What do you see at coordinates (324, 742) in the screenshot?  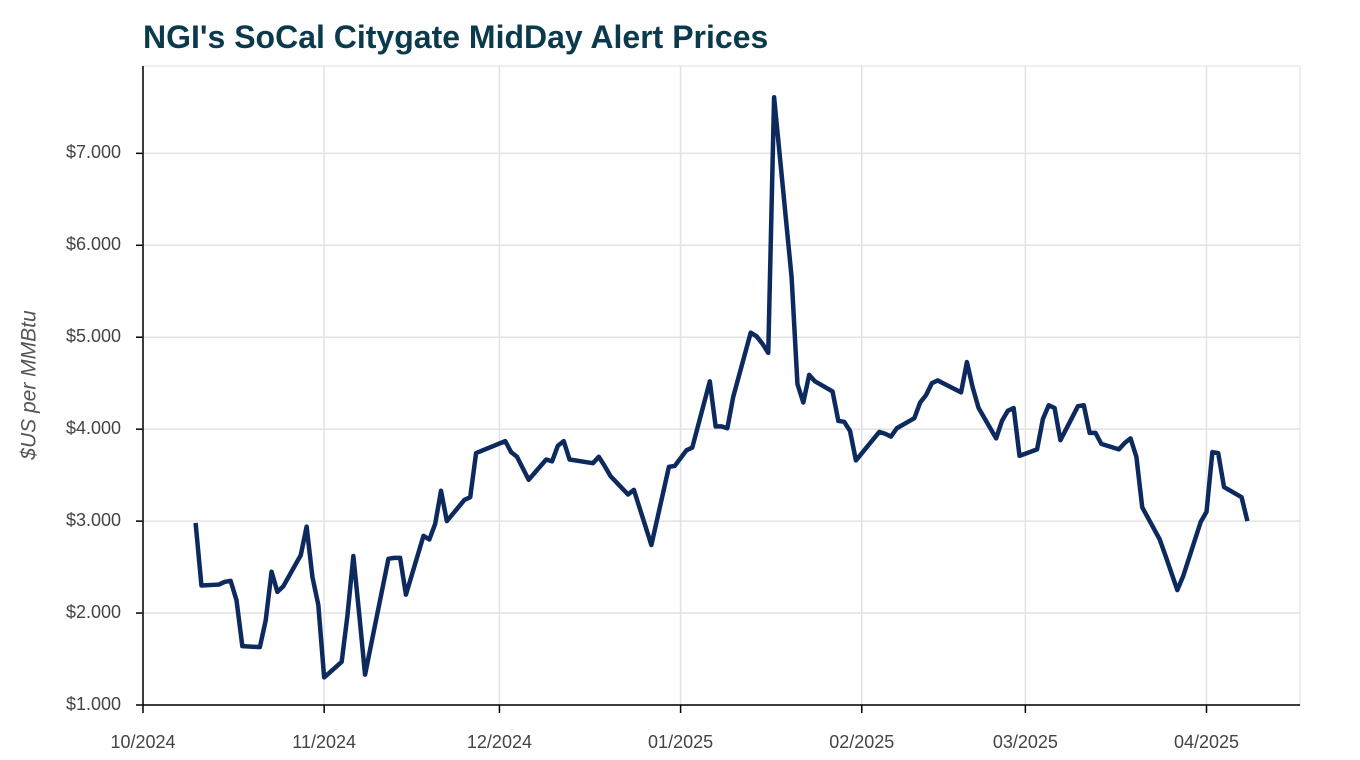 I see `x-tick-label: 11/2024` at bounding box center [324, 742].